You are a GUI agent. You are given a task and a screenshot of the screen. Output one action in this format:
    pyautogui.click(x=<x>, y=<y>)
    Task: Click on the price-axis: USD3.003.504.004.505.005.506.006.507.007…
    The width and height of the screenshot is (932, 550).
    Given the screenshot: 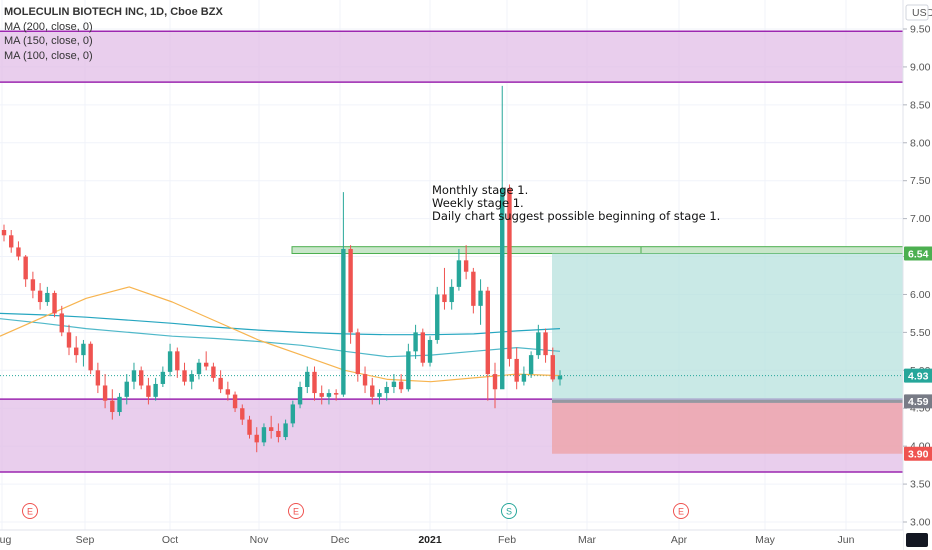 What is the action you would take?
    pyautogui.click(x=917, y=275)
    